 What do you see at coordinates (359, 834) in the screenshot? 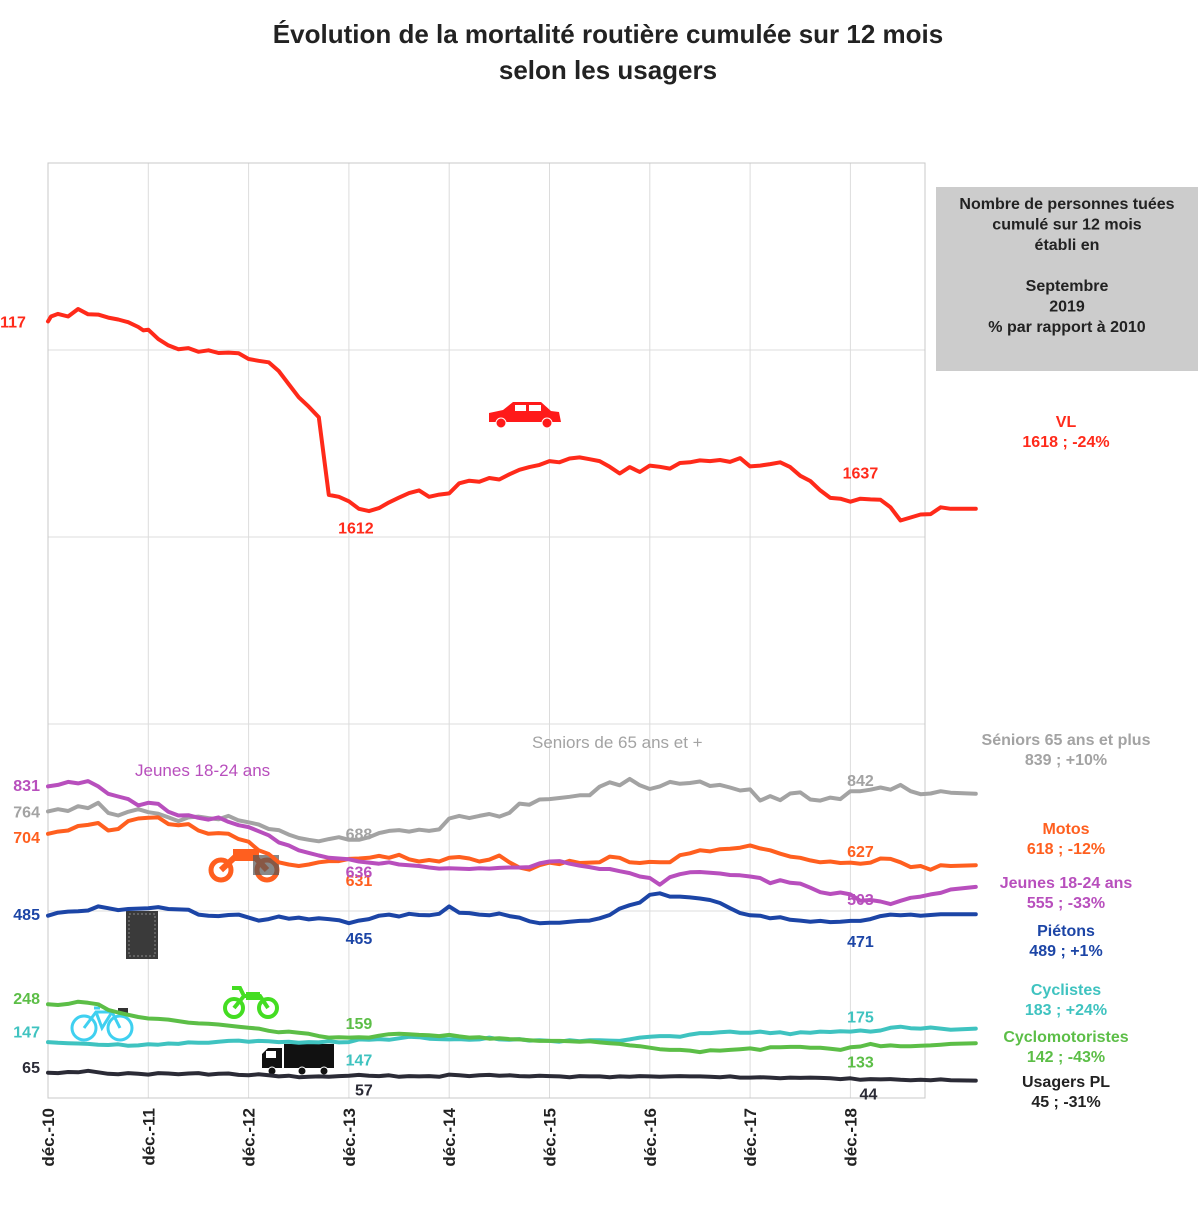
I see `data-label-seniors: 688` at bounding box center [359, 834].